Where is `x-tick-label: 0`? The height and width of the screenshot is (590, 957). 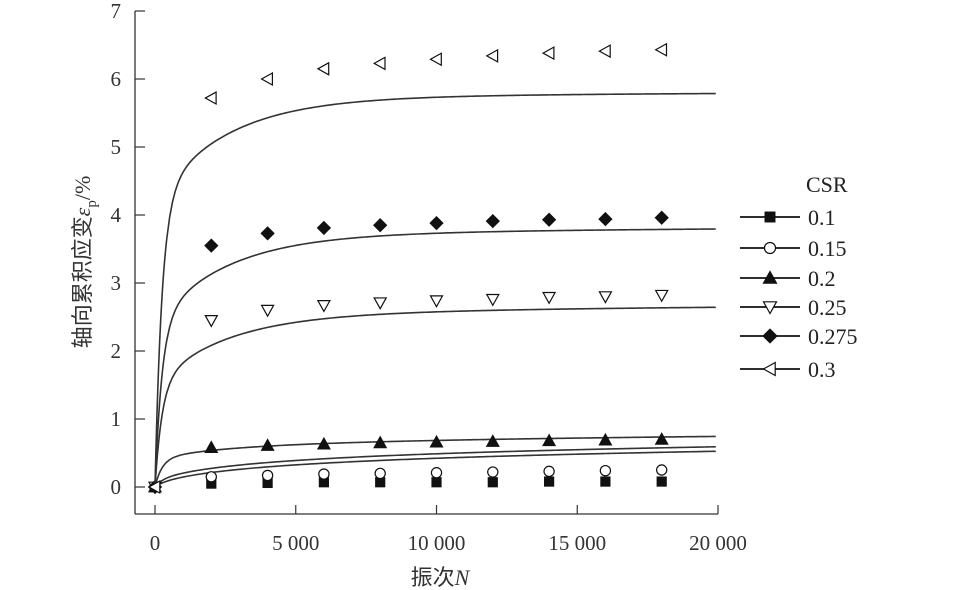 x-tick-label: 0 is located at coordinates (155, 543).